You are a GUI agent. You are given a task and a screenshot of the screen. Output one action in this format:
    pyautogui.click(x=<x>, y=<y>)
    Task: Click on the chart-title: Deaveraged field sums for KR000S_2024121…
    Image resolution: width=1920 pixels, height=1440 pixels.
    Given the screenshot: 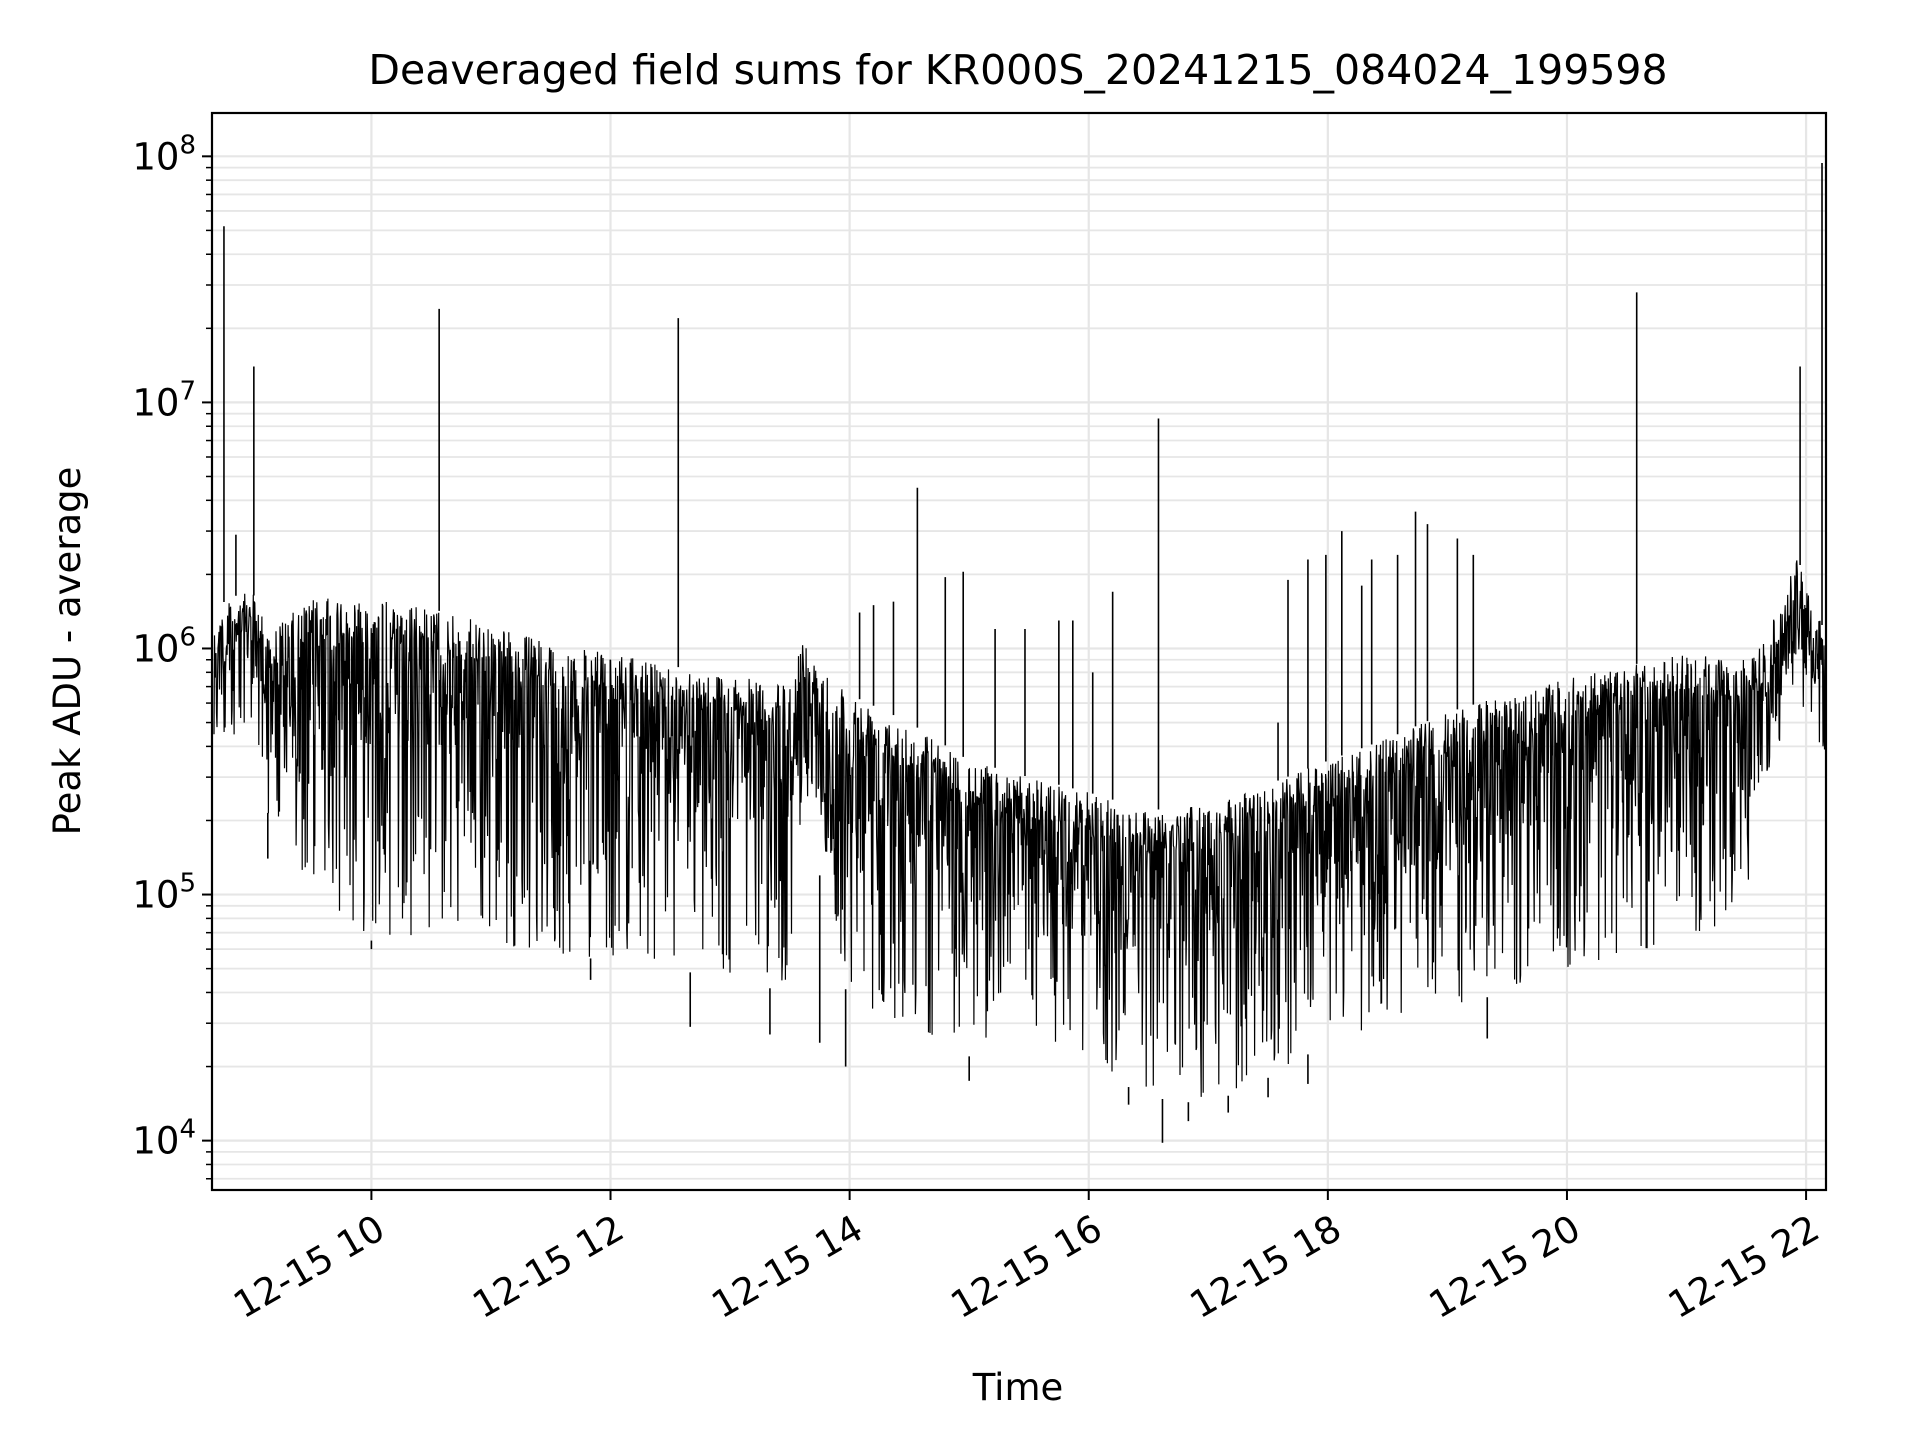 What is the action you would take?
    pyautogui.click(x=1017, y=70)
    